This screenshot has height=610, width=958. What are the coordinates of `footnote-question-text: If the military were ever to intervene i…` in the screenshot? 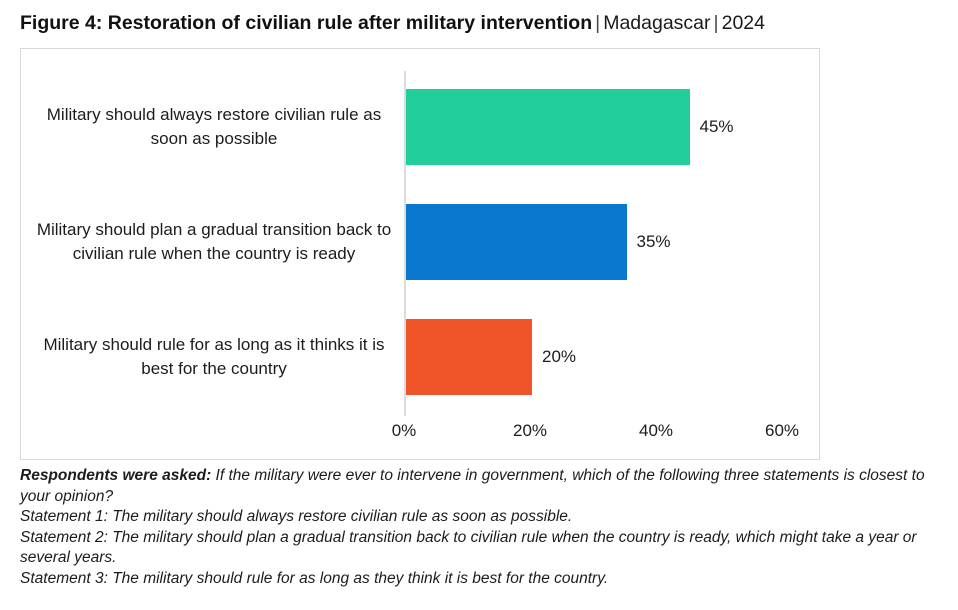 It's located at (472, 486).